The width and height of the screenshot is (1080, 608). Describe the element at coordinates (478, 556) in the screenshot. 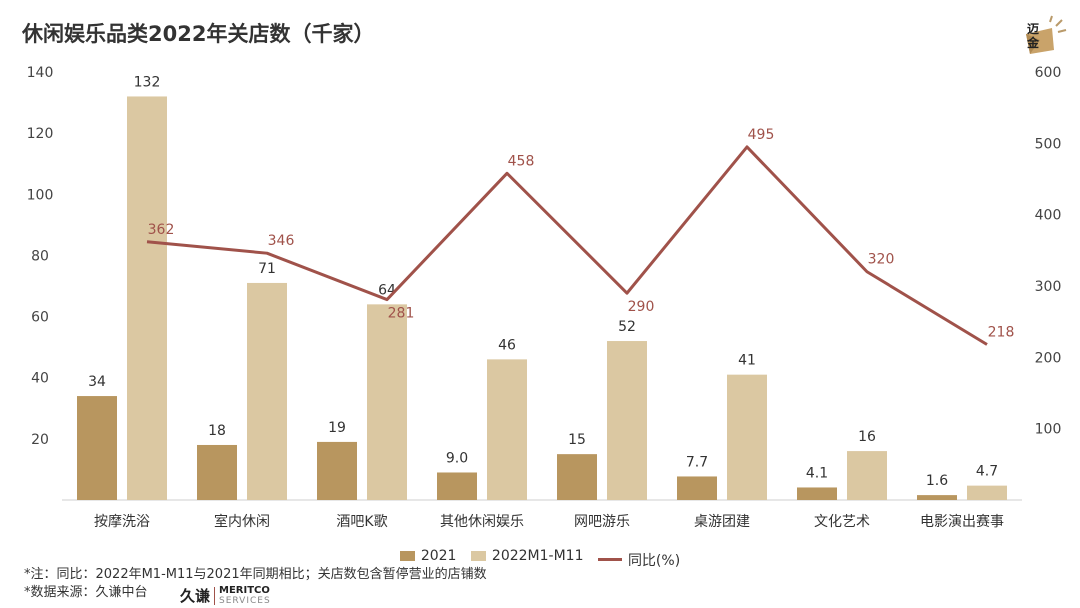

I see `legend-swatch-2022` at that location.